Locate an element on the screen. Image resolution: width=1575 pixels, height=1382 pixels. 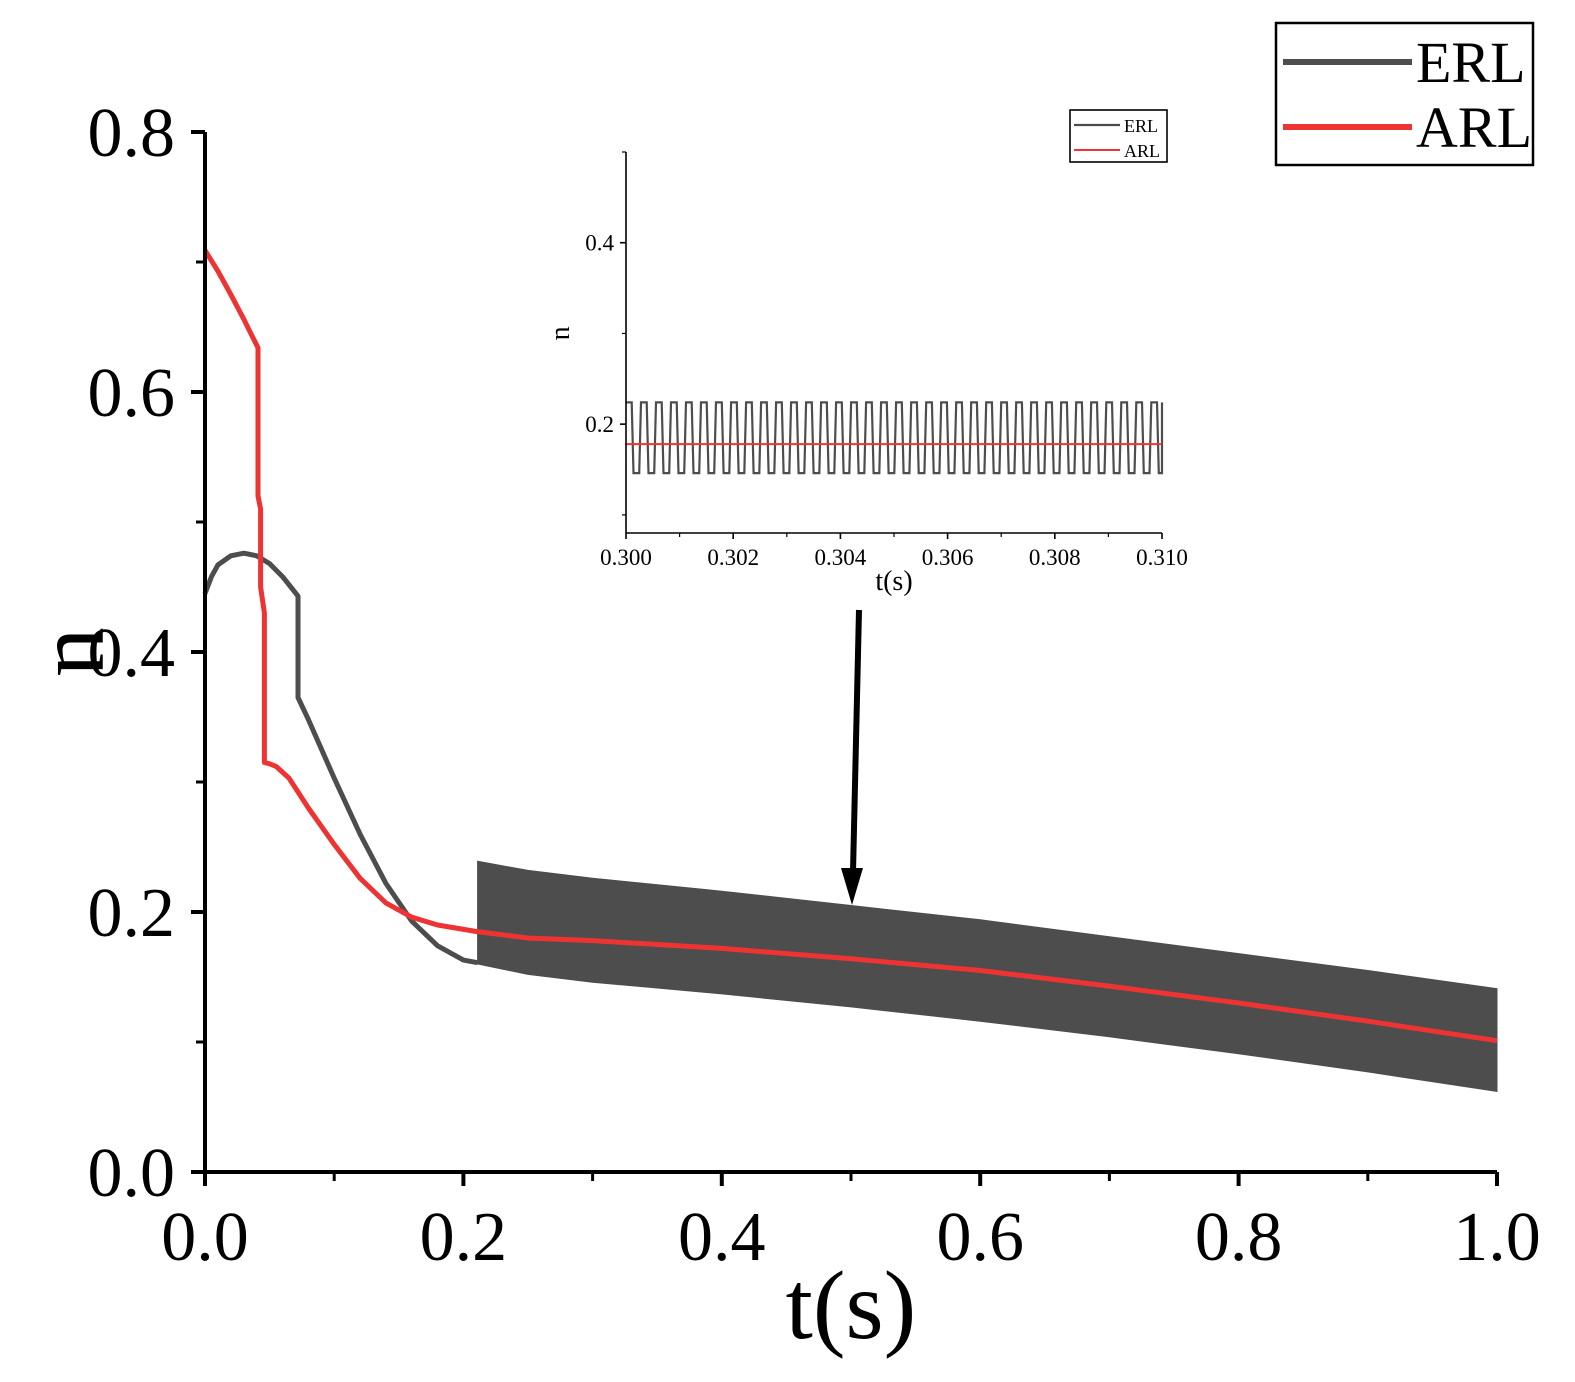
x-tick-label: 0.6 is located at coordinates (980, 1237).